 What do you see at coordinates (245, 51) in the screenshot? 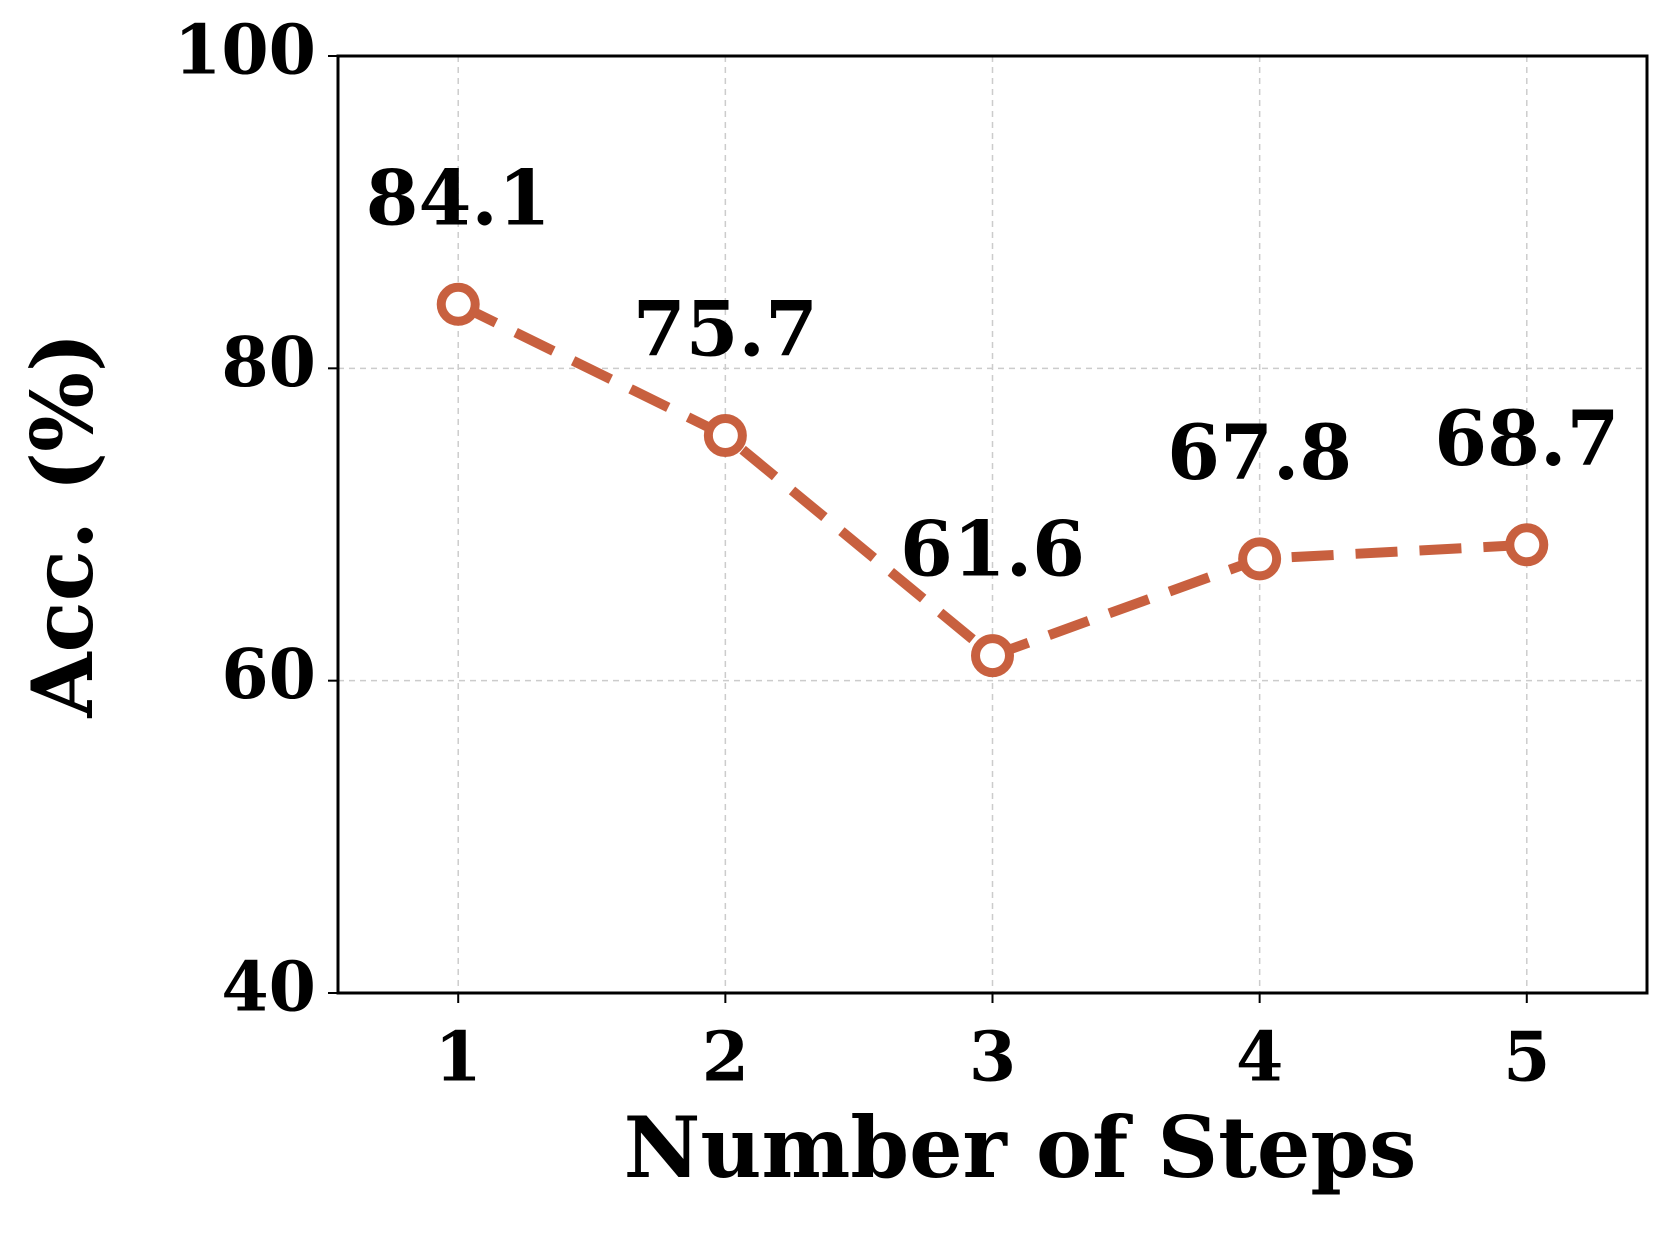
I see `y-tick-label: 100` at bounding box center [245, 51].